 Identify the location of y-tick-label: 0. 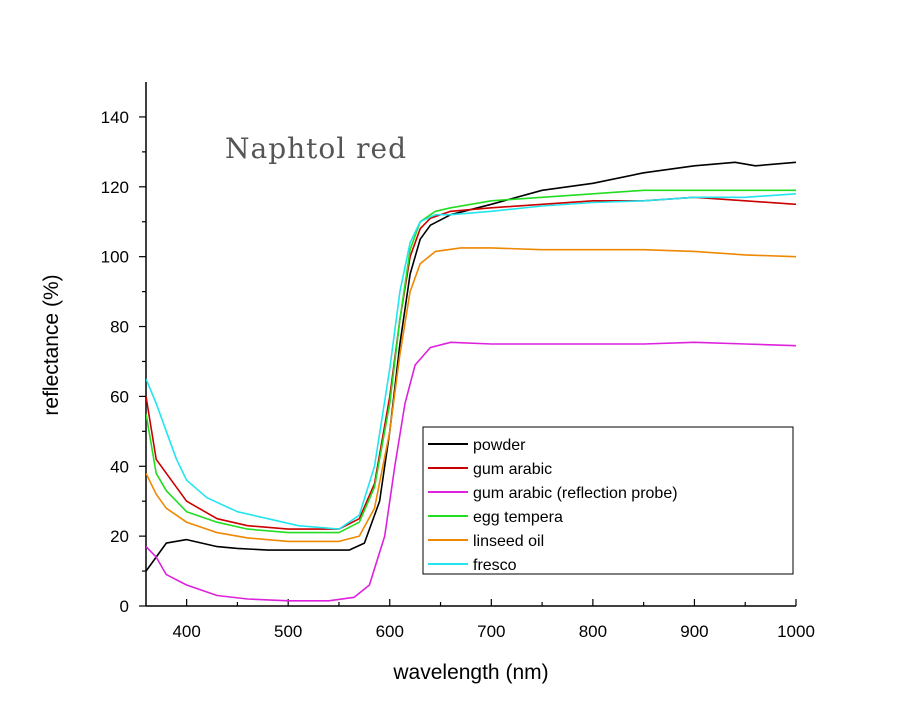
(124, 606).